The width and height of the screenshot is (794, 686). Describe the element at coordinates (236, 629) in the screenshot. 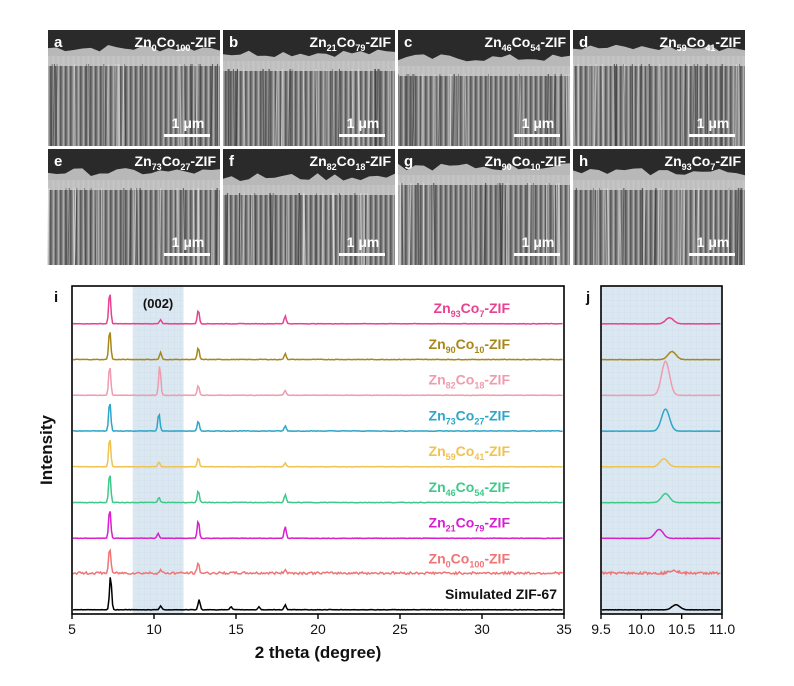

I see `x-tick-label: 15` at that location.